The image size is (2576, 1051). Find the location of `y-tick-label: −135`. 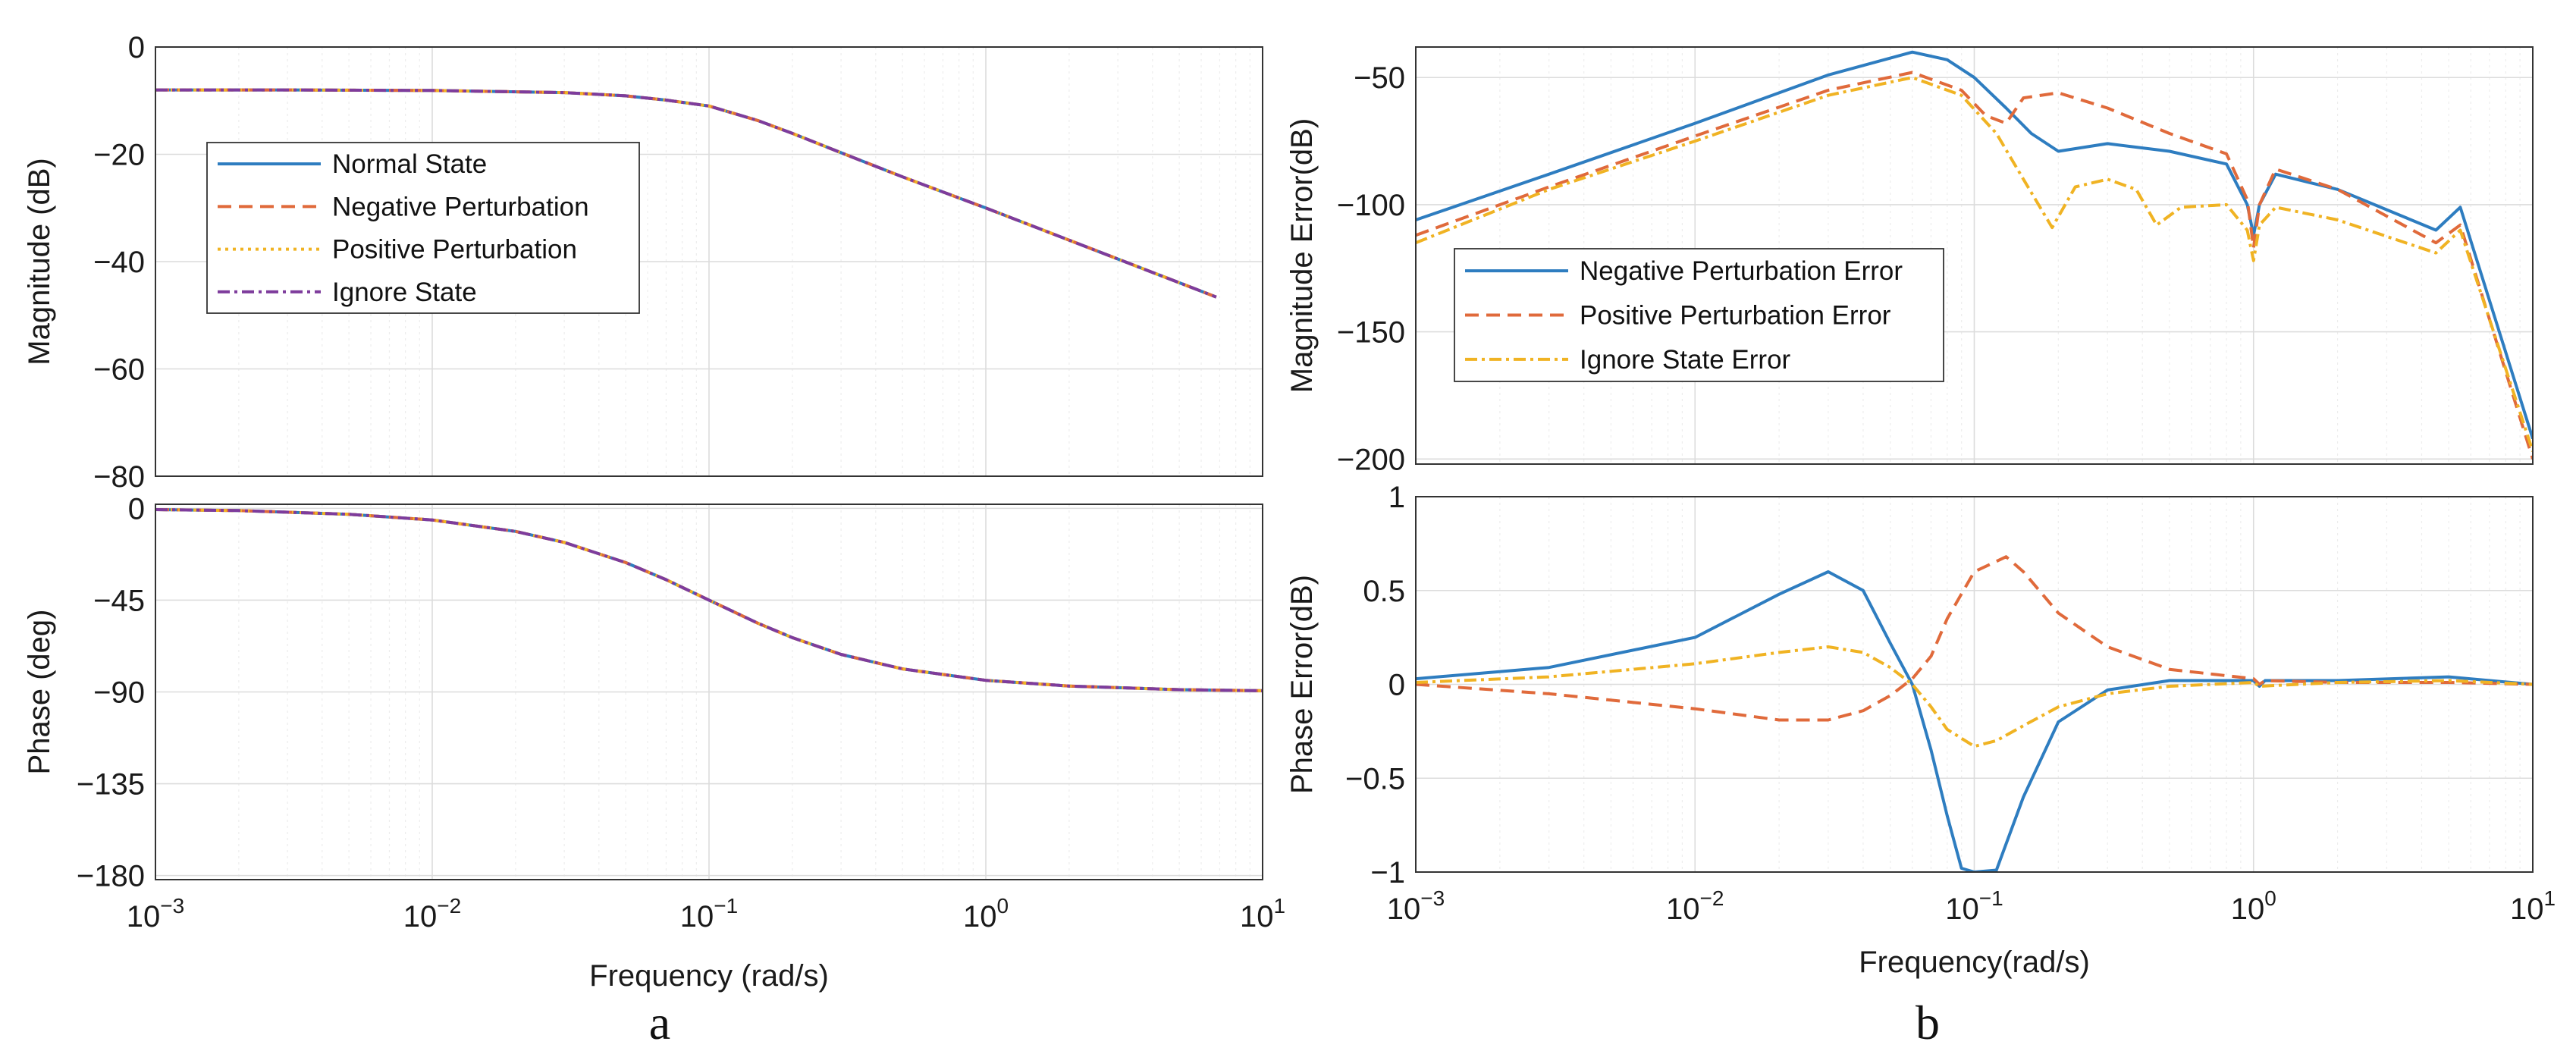

y-tick-label: −135 is located at coordinates (111, 785).